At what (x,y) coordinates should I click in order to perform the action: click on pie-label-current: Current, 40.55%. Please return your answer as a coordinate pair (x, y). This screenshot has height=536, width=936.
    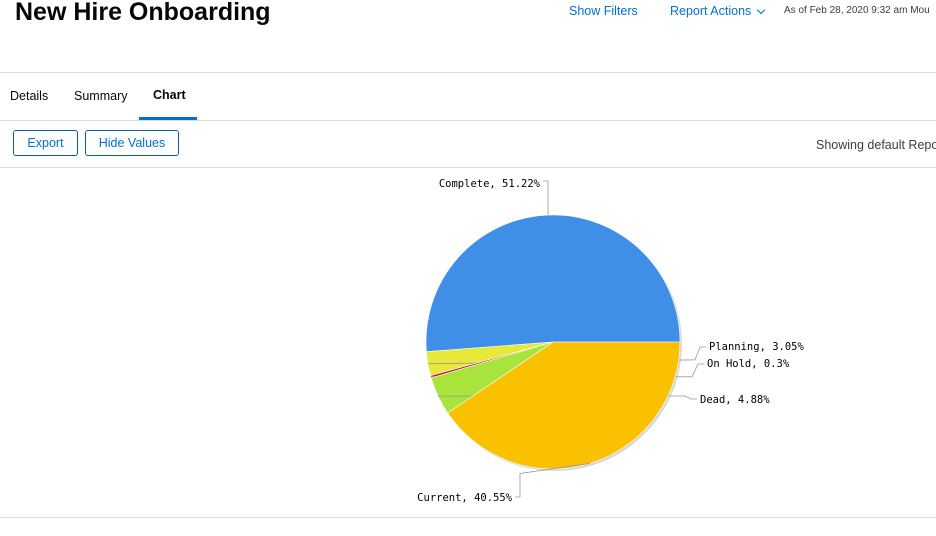
    Looking at the image, I should click on (465, 498).